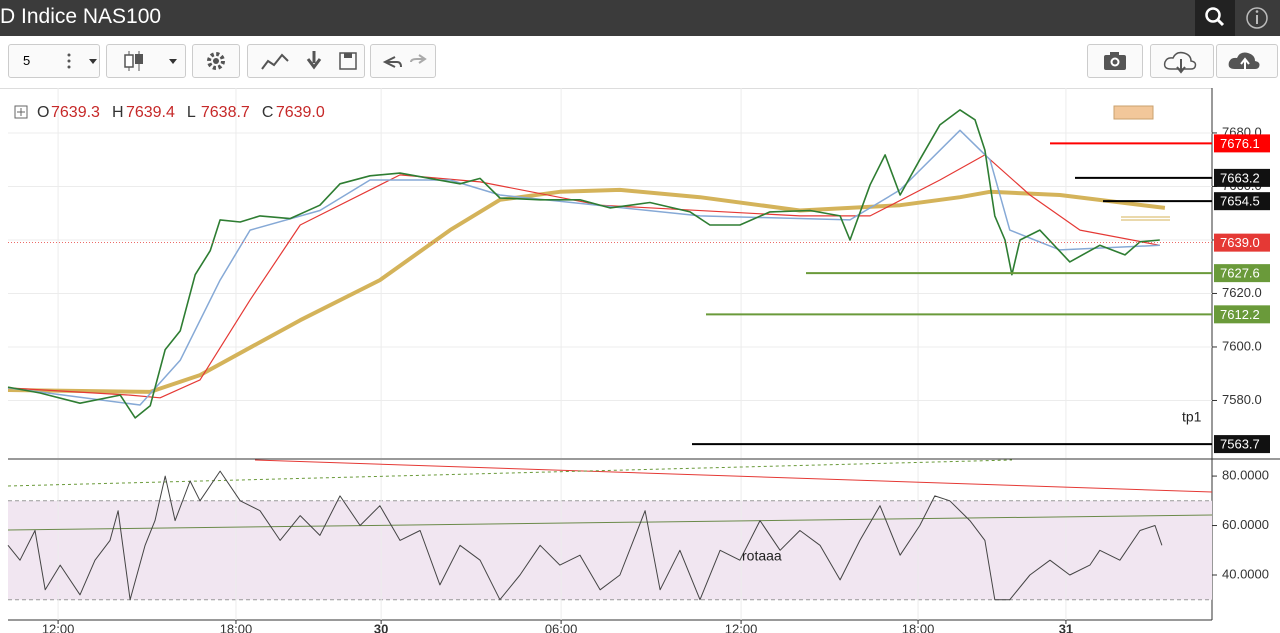 This screenshot has width=1280, height=633. I want to click on settings-button, so click(216, 61).